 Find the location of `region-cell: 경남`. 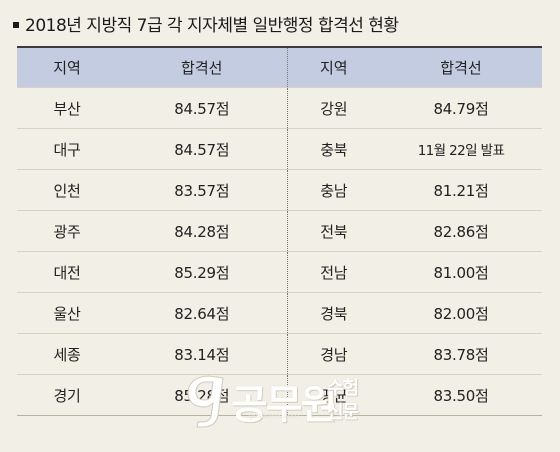

region-cell: 경남 is located at coordinates (333, 354).